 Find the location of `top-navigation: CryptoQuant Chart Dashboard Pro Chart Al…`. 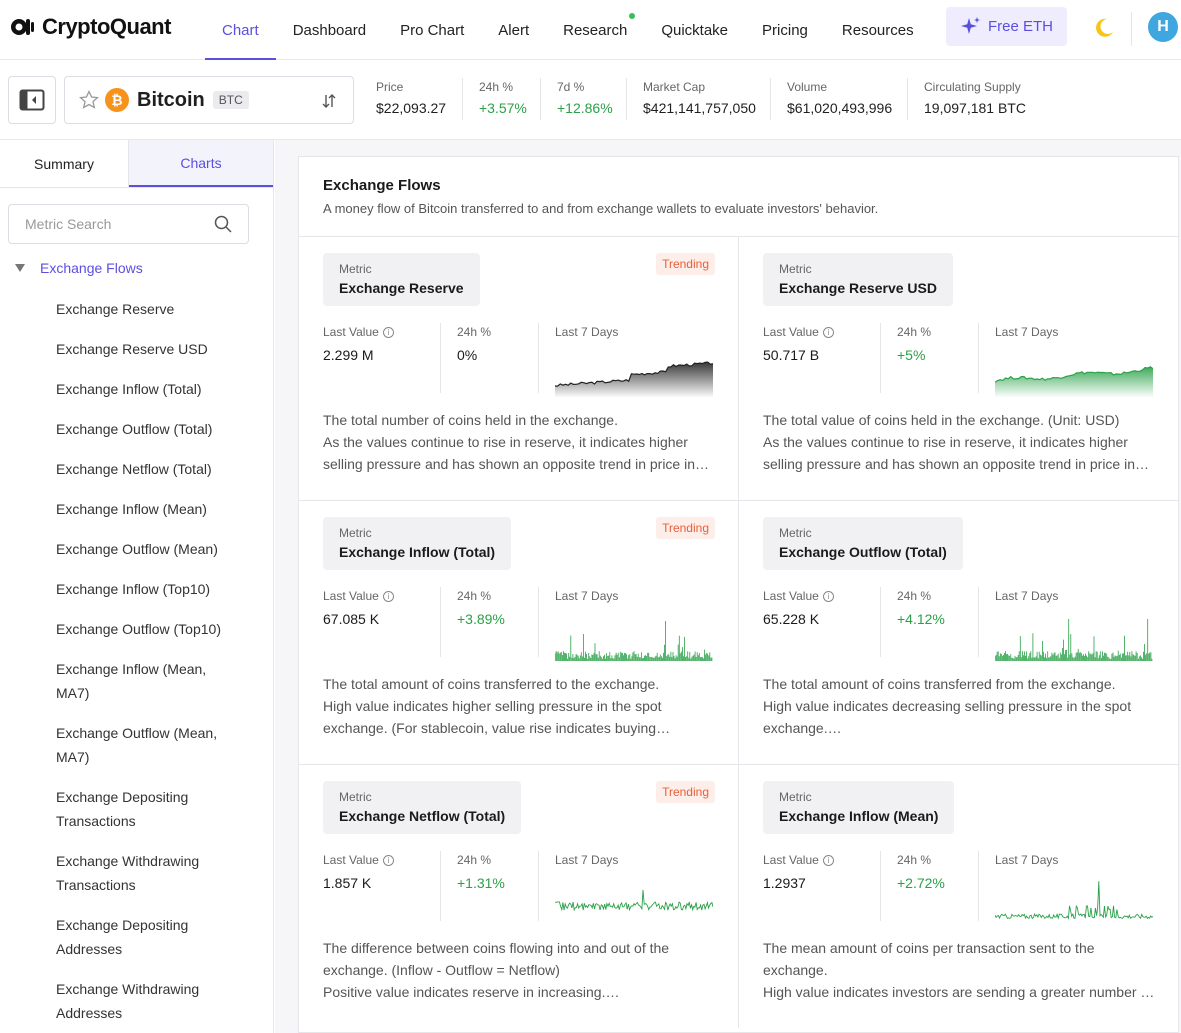

top-navigation: CryptoQuant Chart Dashboard Pro Chart Al… is located at coordinates (590, 30).